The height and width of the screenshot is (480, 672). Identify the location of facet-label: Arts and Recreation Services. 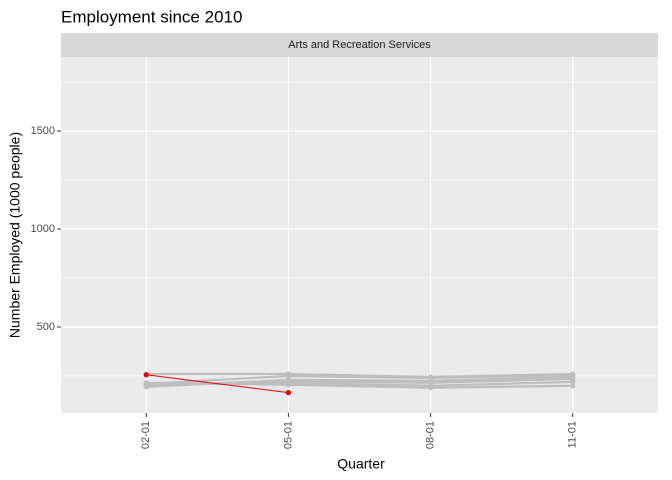
(359, 45).